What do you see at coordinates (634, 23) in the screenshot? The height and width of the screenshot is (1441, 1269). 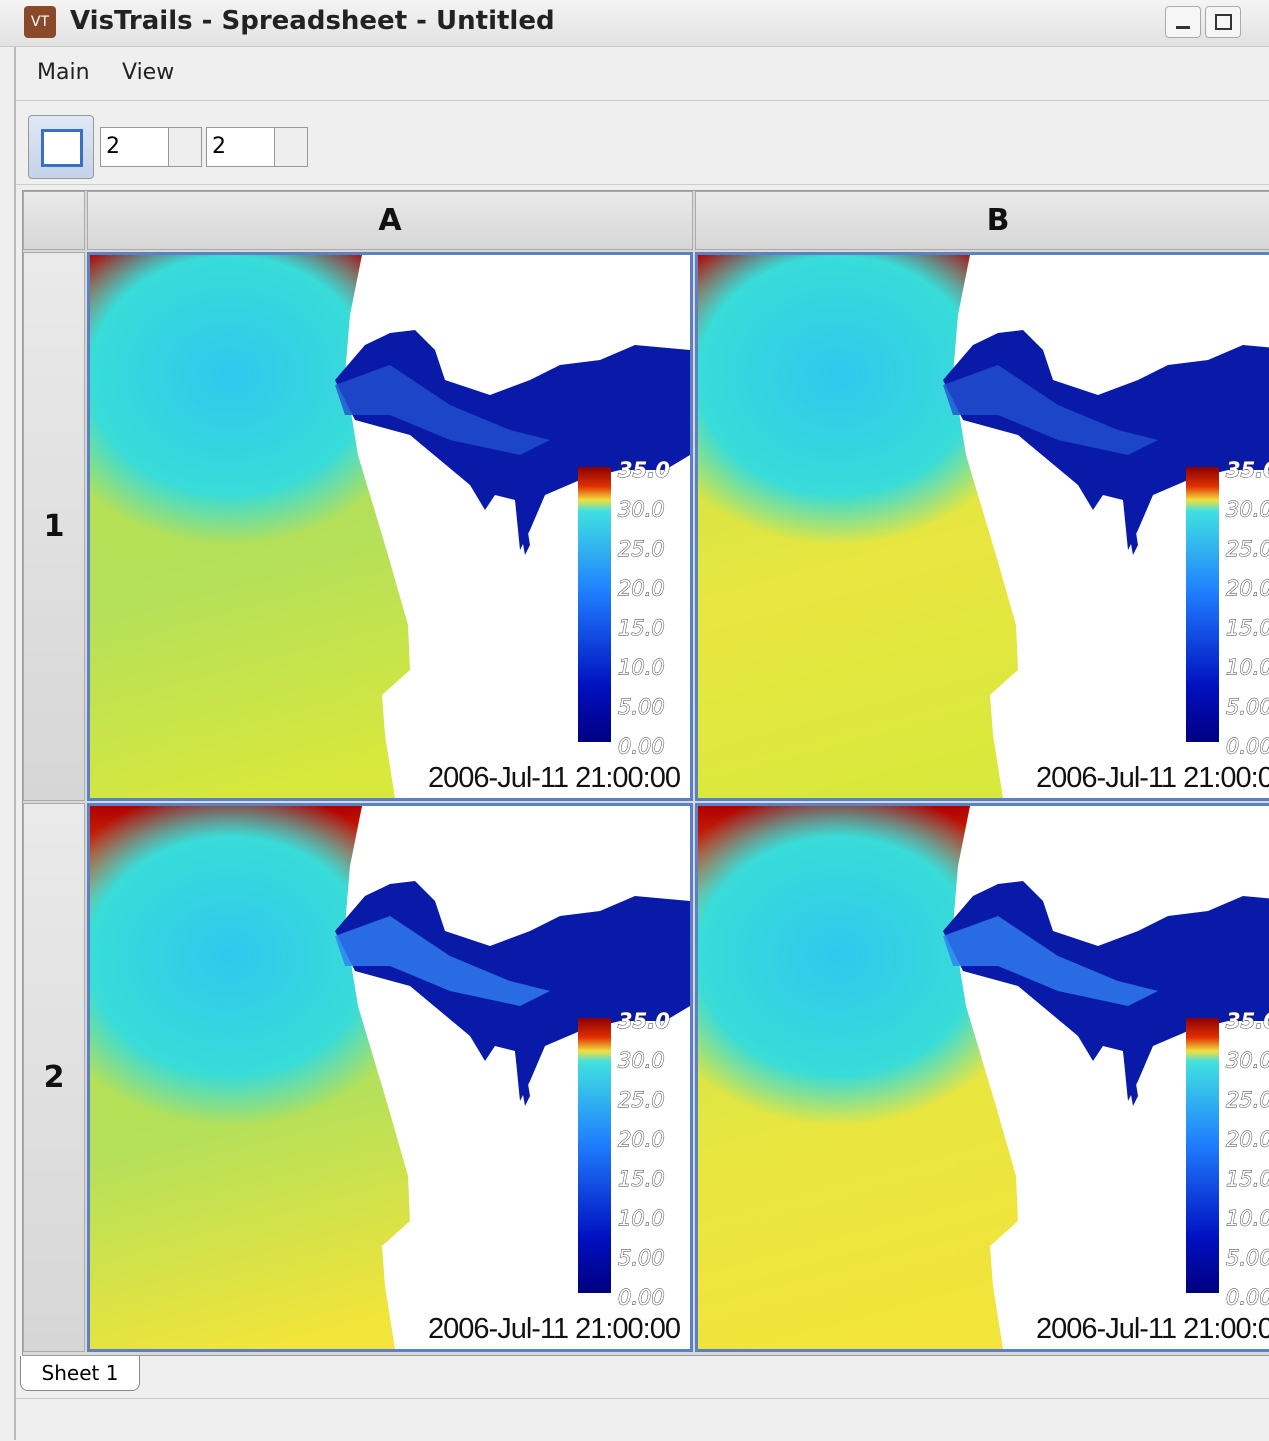 I see `title-bar` at bounding box center [634, 23].